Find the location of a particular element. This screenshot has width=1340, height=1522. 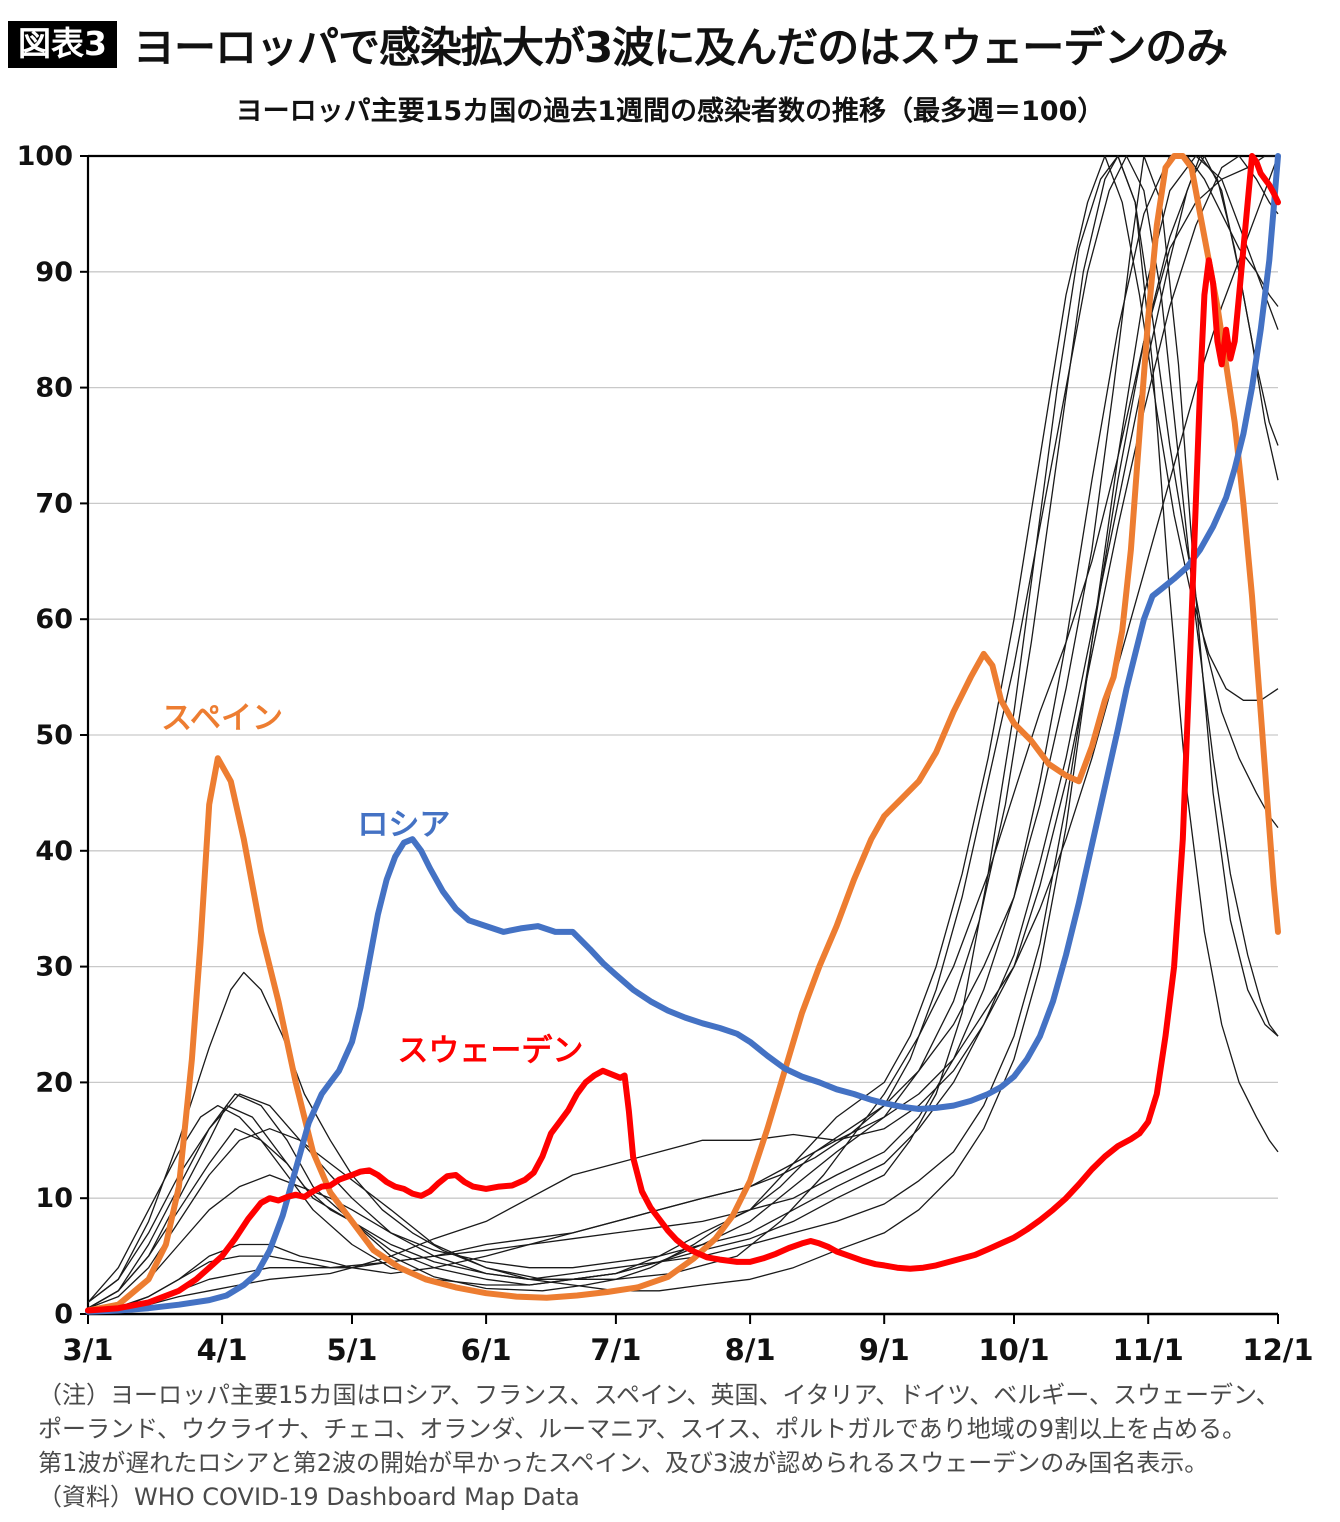

series-label-spain: スペイン is located at coordinates (222, 719).